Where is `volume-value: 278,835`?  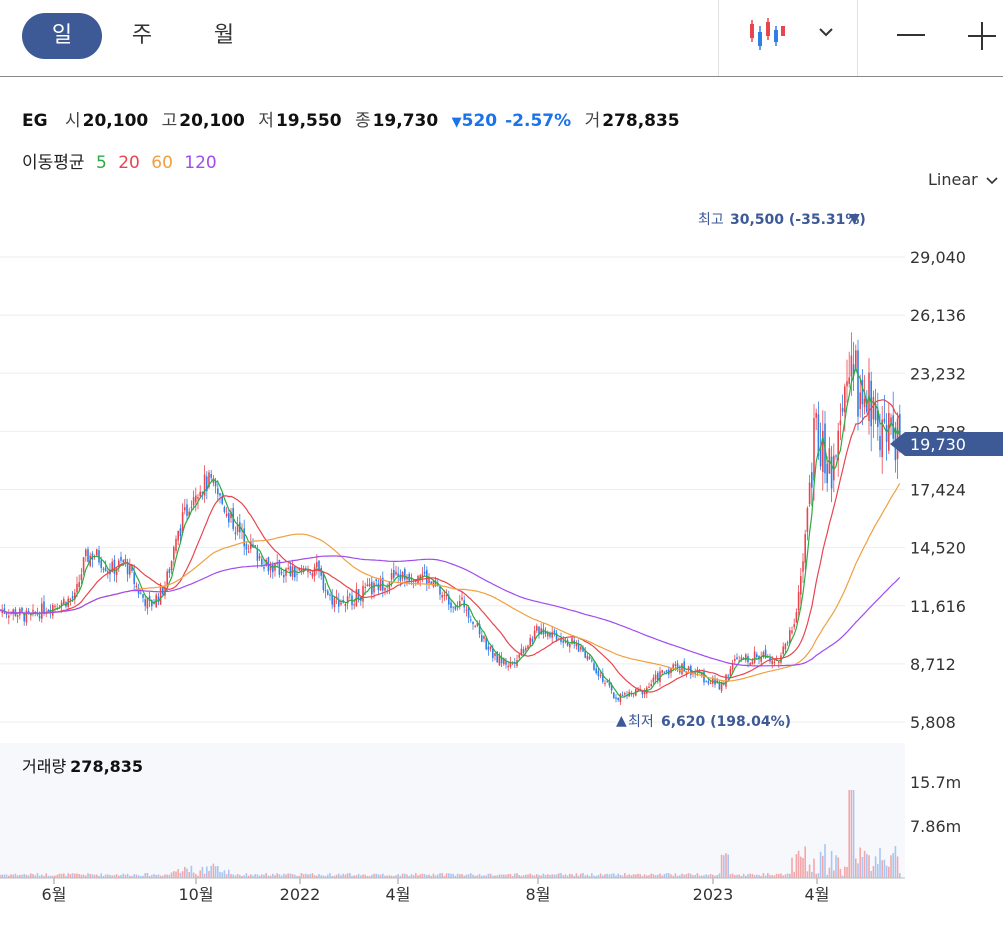
volume-value: 278,835 is located at coordinates (641, 121).